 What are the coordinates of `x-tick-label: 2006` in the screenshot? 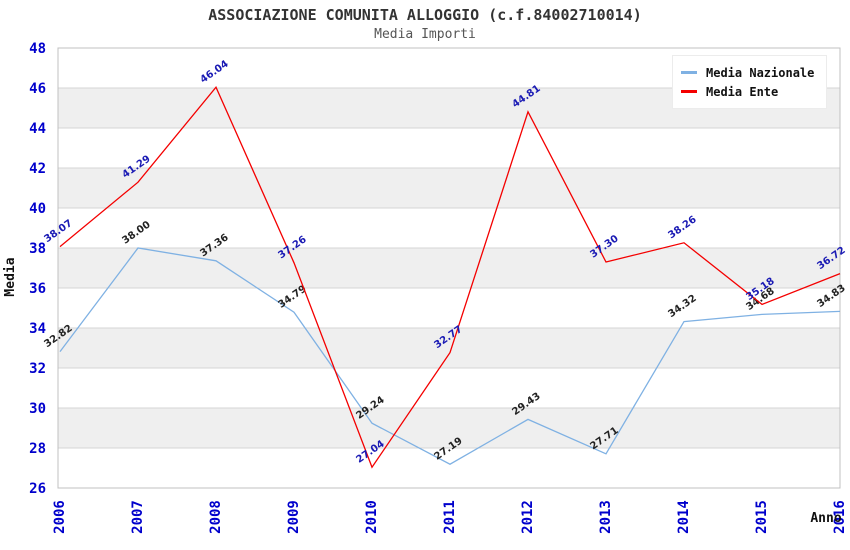 It's located at (60, 517).